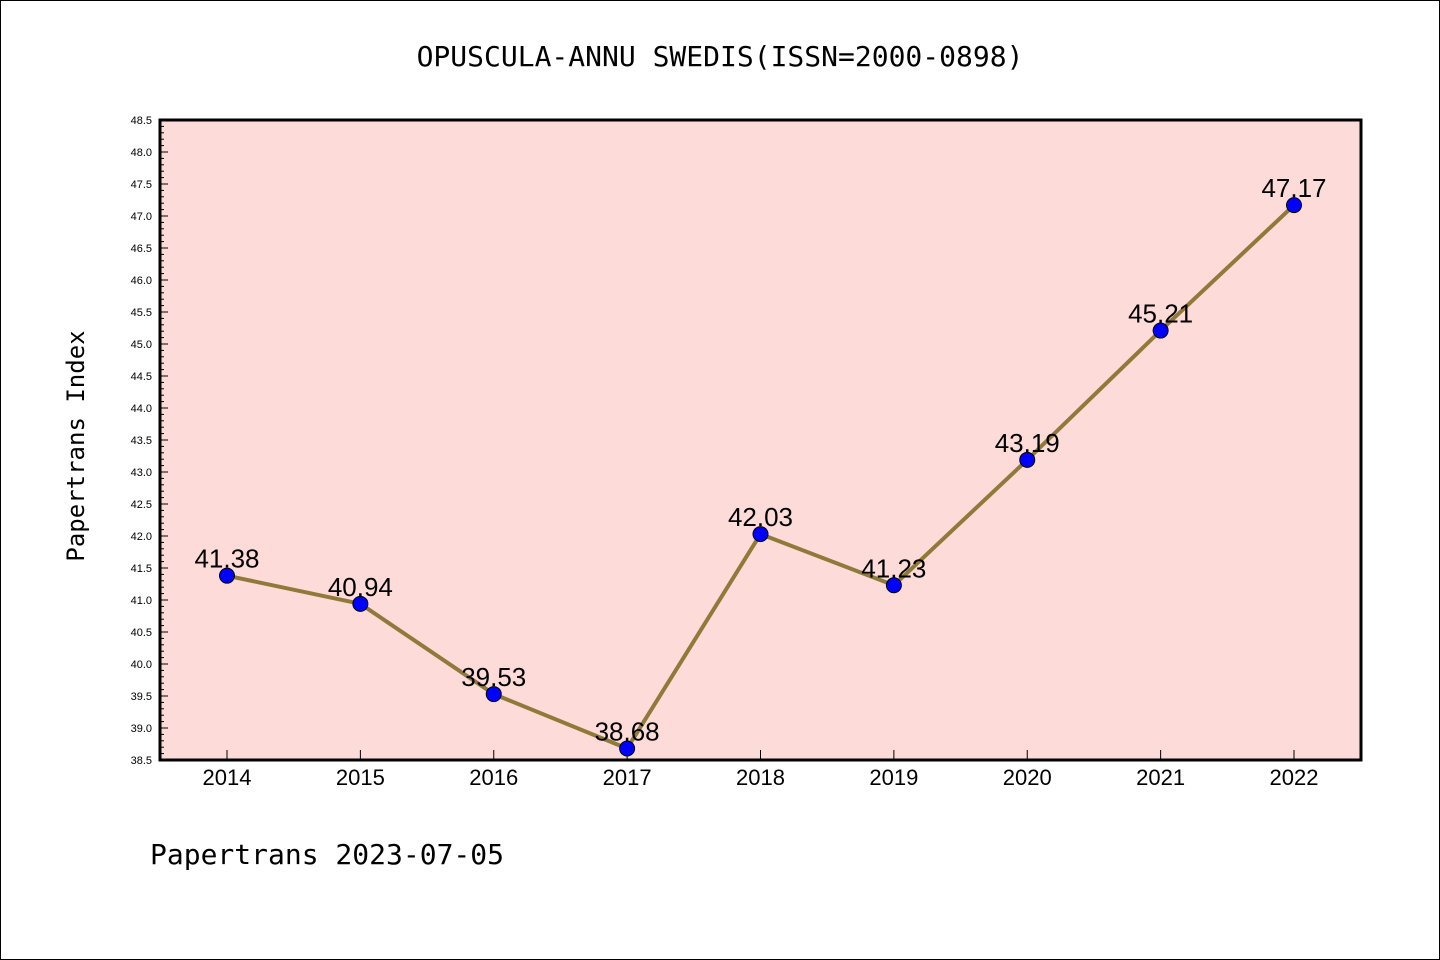 This screenshot has height=960, width=1440. Describe the element at coordinates (141, 473) in the screenshot. I see `y-tick-label: 43.0` at that location.